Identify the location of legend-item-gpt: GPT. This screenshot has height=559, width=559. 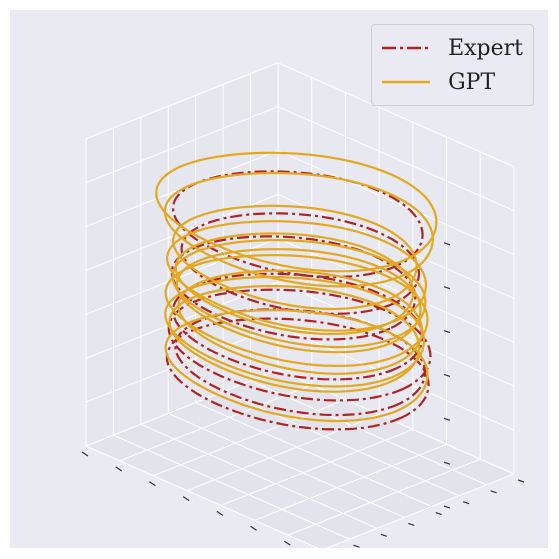
(451, 82).